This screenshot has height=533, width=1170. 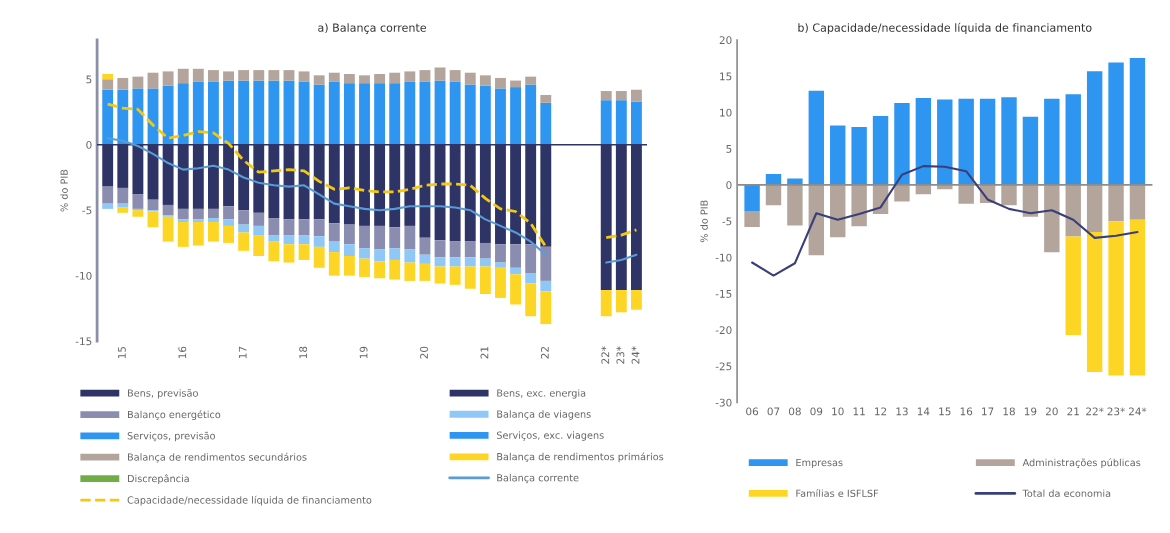 I want to click on legend-label: Balanço energético, so click(x=174, y=415).